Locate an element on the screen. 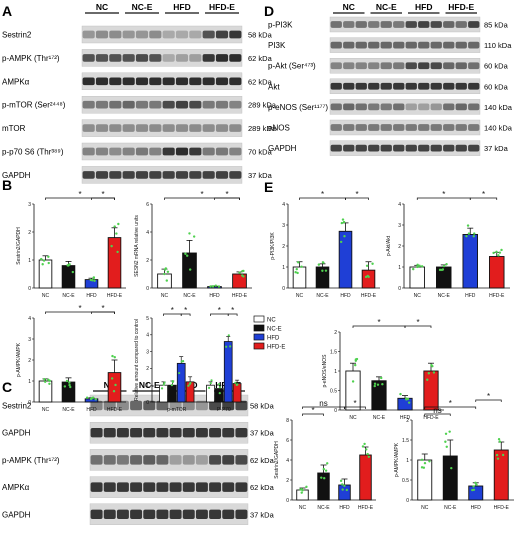  legend-swatch is located at coordinates (259, 328).